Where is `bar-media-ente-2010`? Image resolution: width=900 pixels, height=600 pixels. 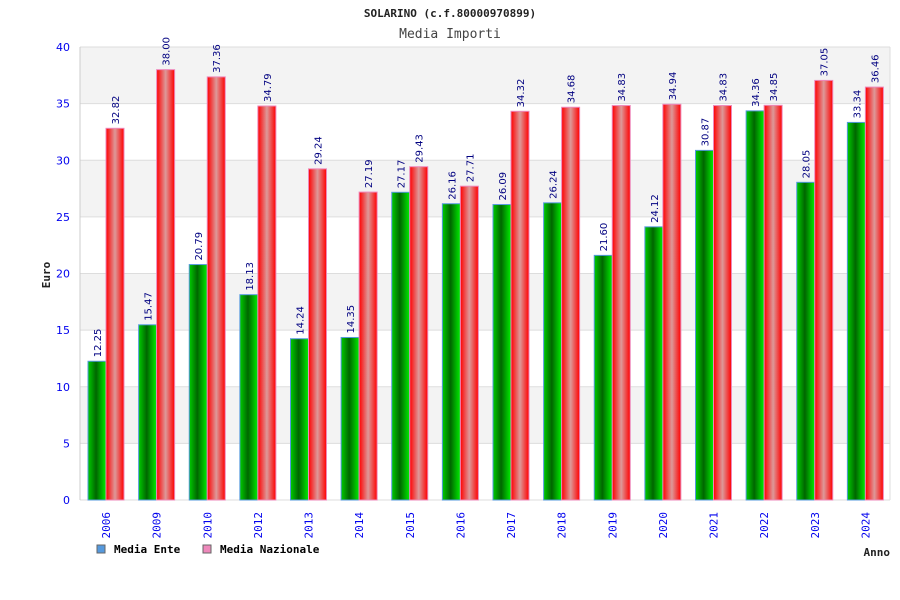
bar-media-ente-2010 is located at coordinates (198, 382).